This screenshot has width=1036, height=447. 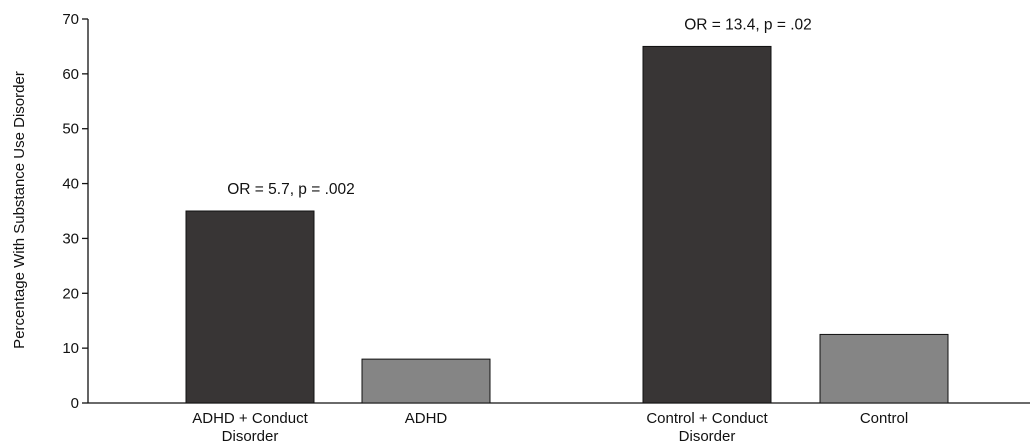 I want to click on y-axis-label: Percentage With Substance Use Disorder, so click(x=19, y=210).